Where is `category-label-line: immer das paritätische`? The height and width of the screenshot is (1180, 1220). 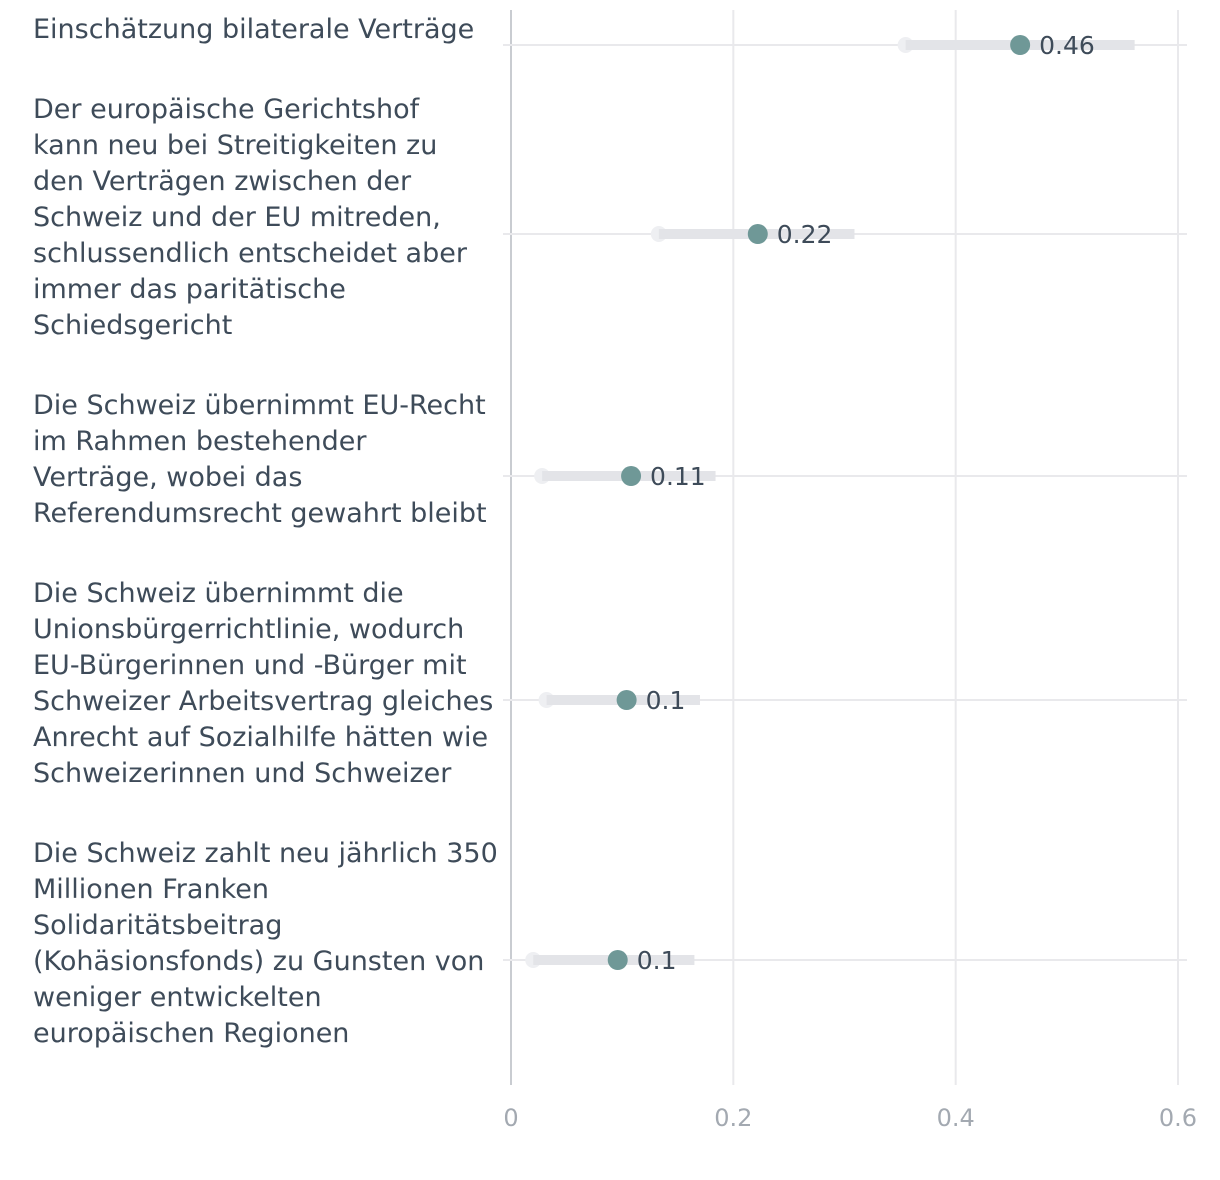 category-label-line: immer das paritätische is located at coordinates (189, 289).